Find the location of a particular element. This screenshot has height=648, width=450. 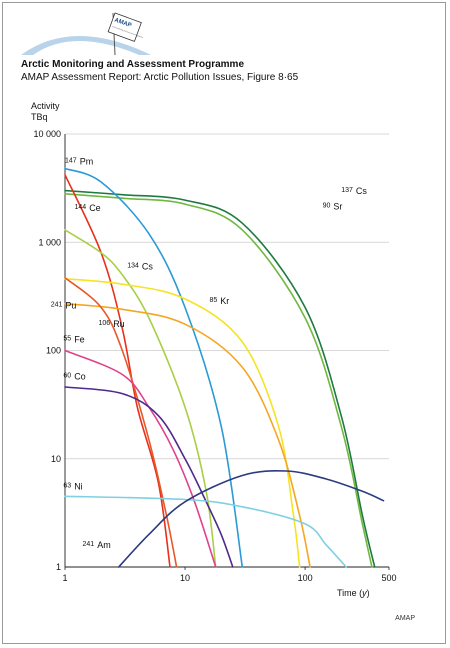

series-label-134-cs: 134 Cs is located at coordinates (140, 267).